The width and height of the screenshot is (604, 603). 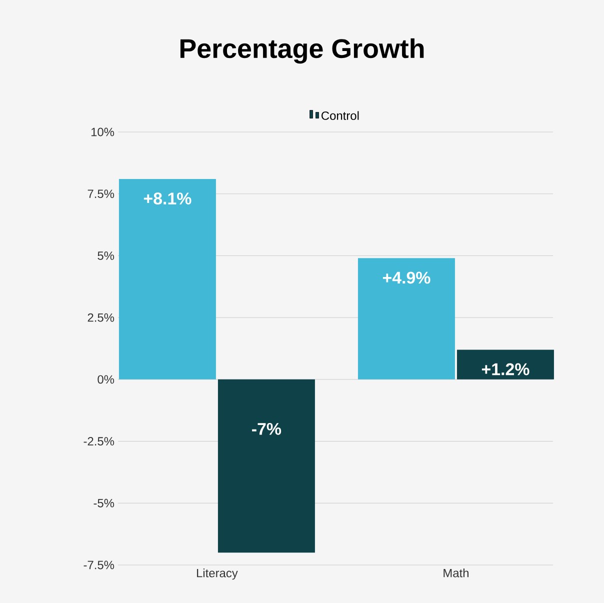 What do you see at coordinates (99, 441) in the screenshot?
I see `y-tick-label: -2.5%` at bounding box center [99, 441].